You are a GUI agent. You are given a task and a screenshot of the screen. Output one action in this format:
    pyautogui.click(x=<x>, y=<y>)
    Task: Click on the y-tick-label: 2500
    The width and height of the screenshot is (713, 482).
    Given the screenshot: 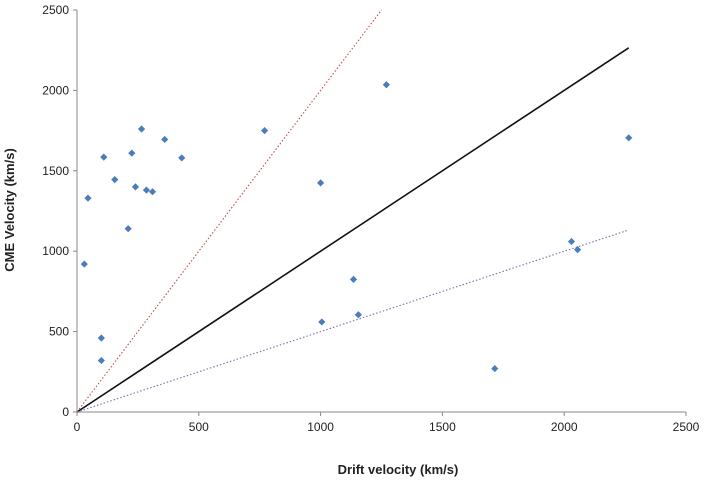 What is the action you would take?
    pyautogui.click(x=55, y=10)
    